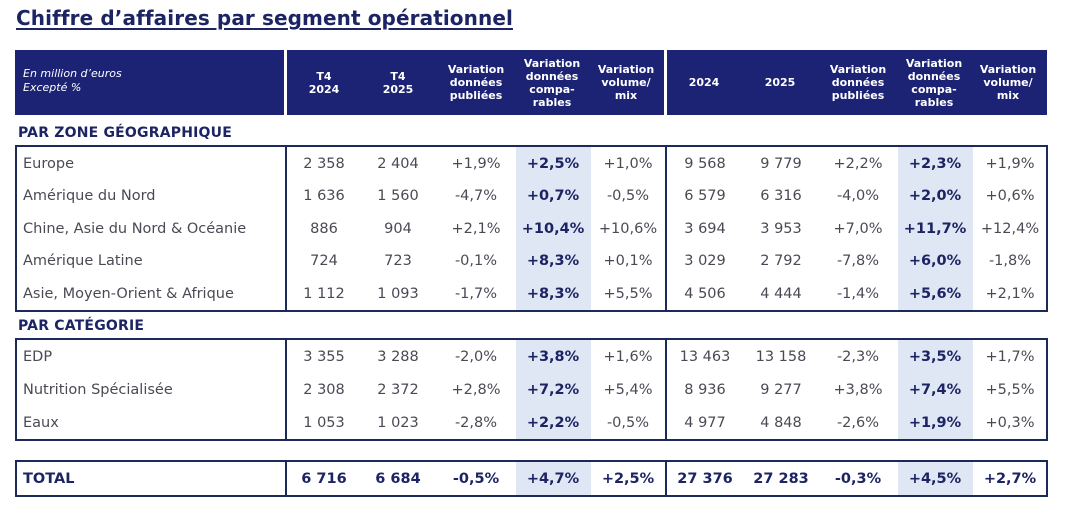 This screenshot has width=1080, height=510. What do you see at coordinates (553, 356) in the screenshot?
I see `cell-t4-comparables: +3,8%` at bounding box center [553, 356].